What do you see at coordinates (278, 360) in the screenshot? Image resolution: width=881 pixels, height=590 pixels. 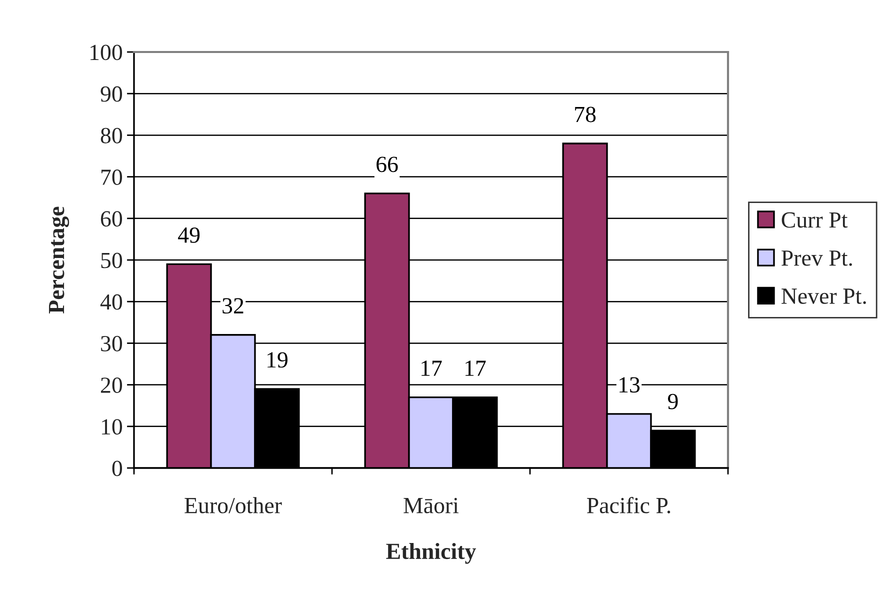 I see `data-label: 19` at bounding box center [278, 360].